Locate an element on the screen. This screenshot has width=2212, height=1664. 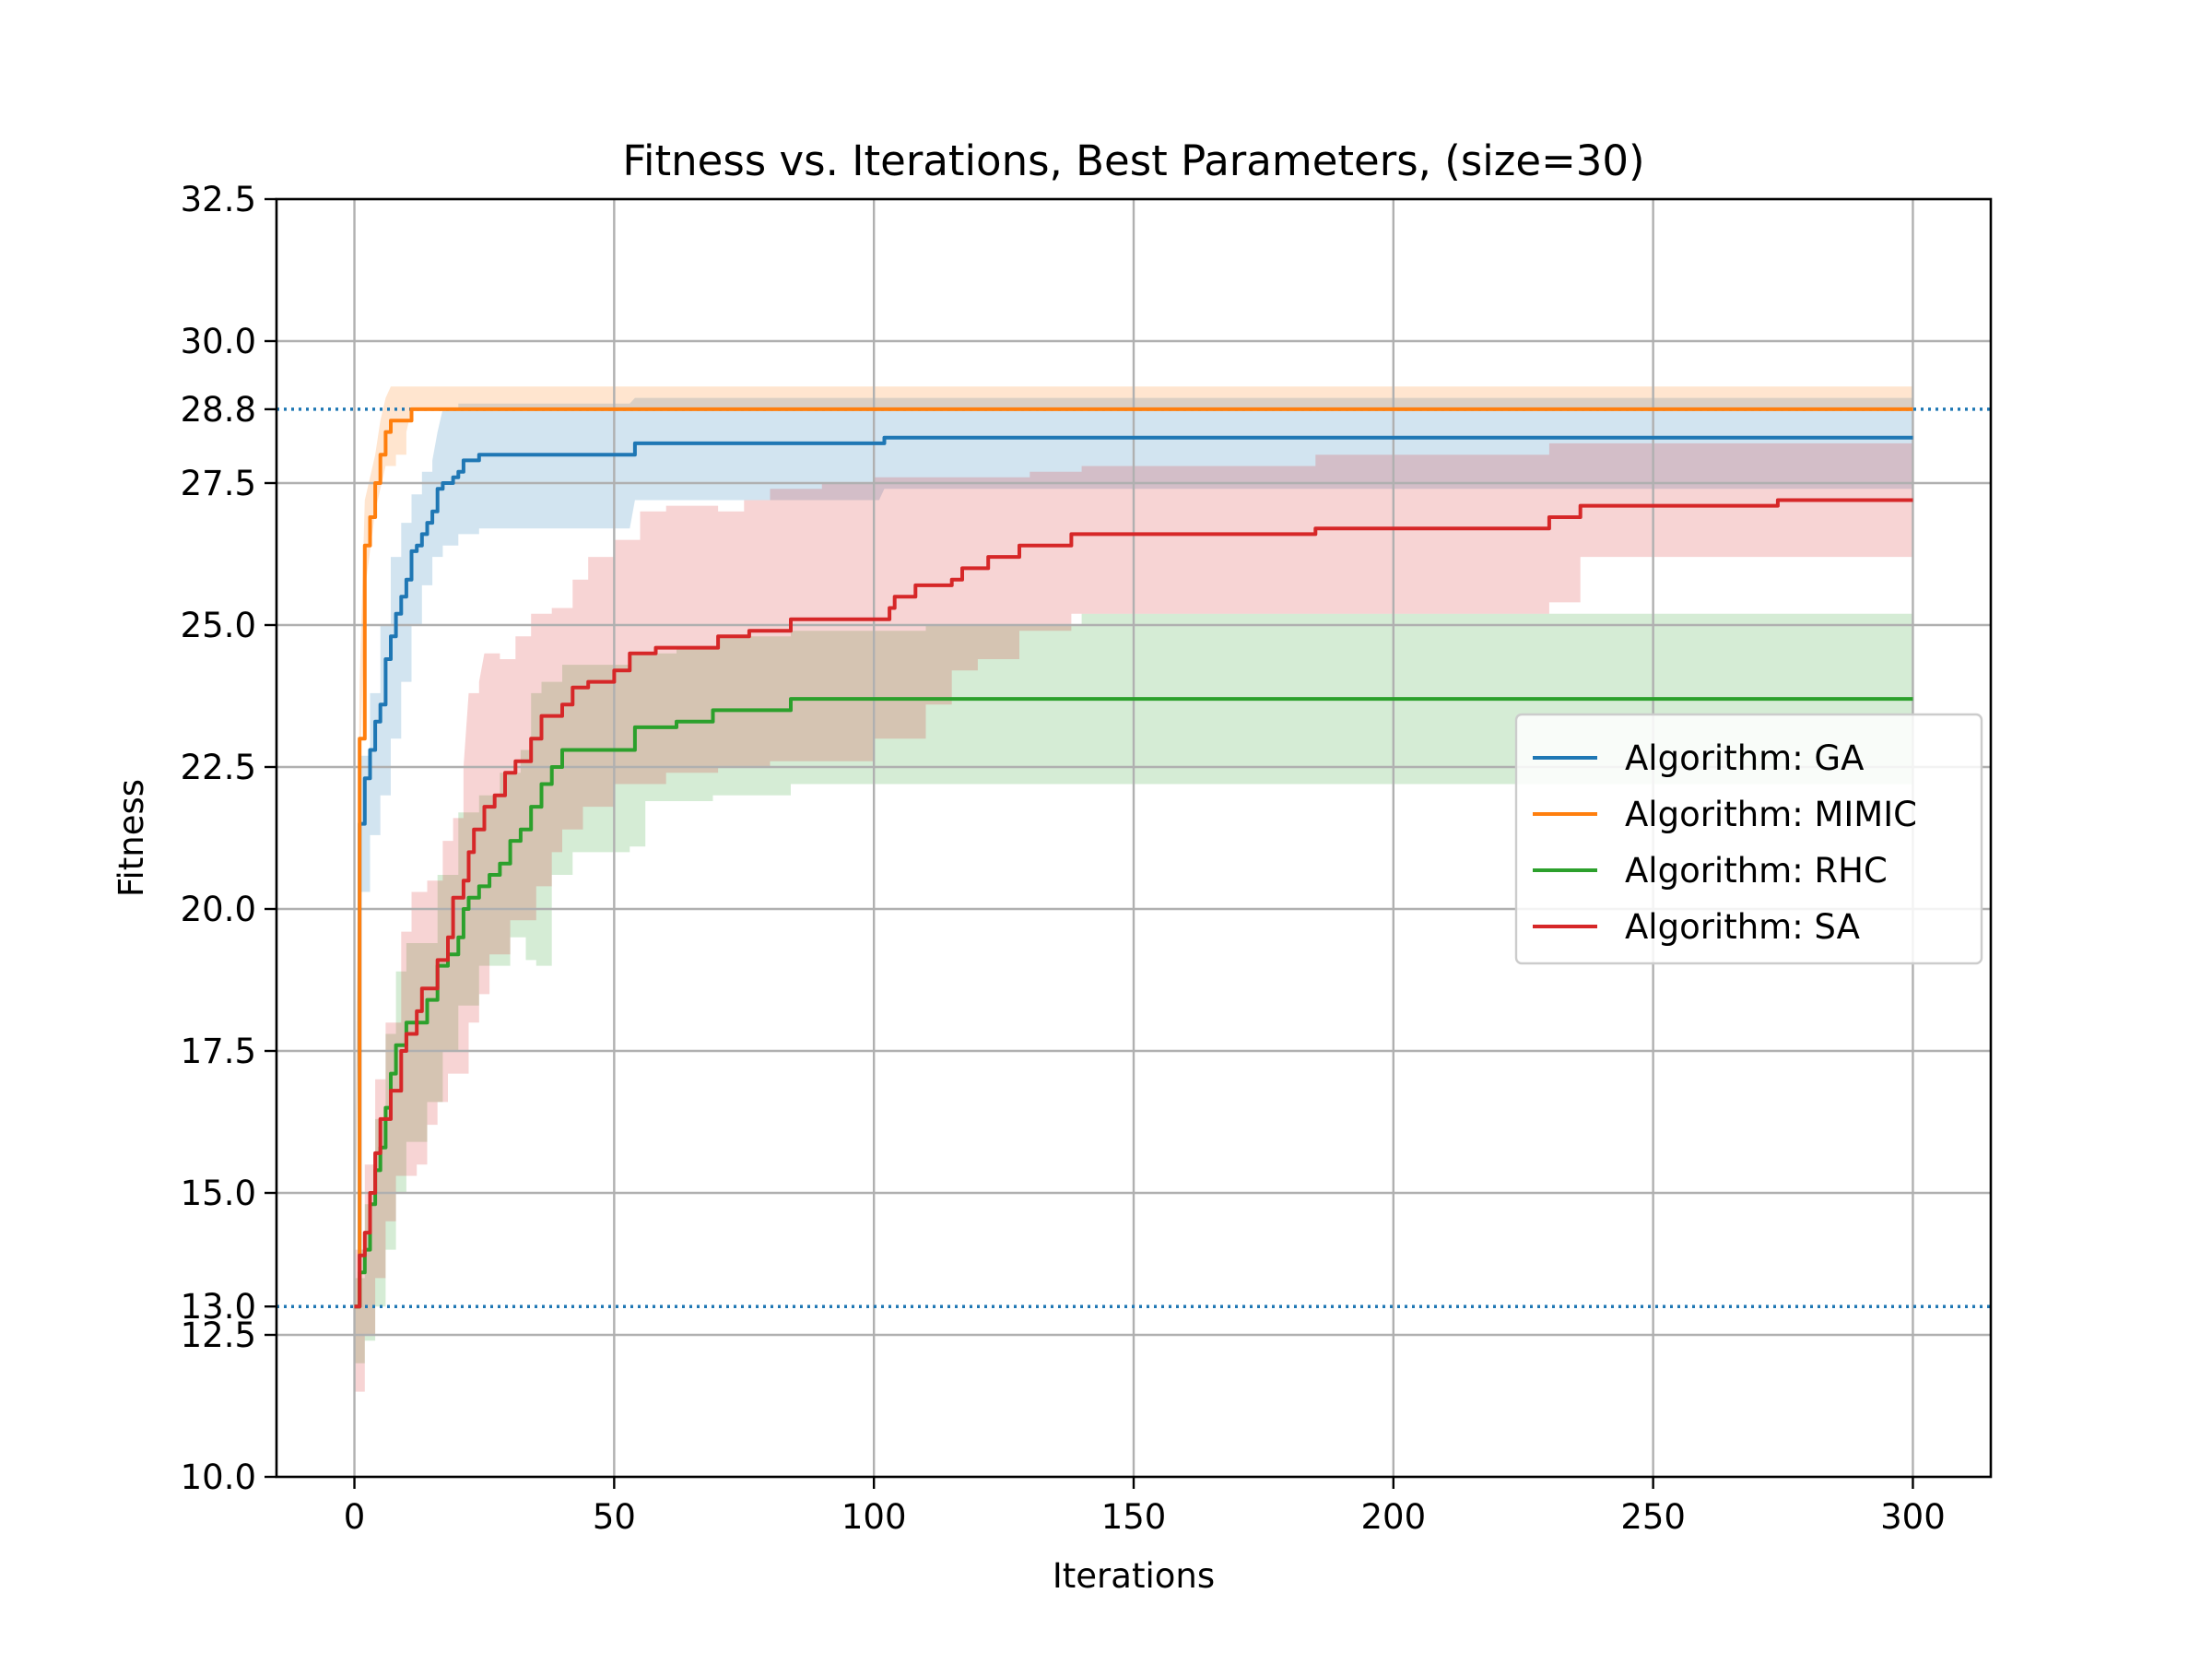
x-tick-label: 0 is located at coordinates (355, 1517).